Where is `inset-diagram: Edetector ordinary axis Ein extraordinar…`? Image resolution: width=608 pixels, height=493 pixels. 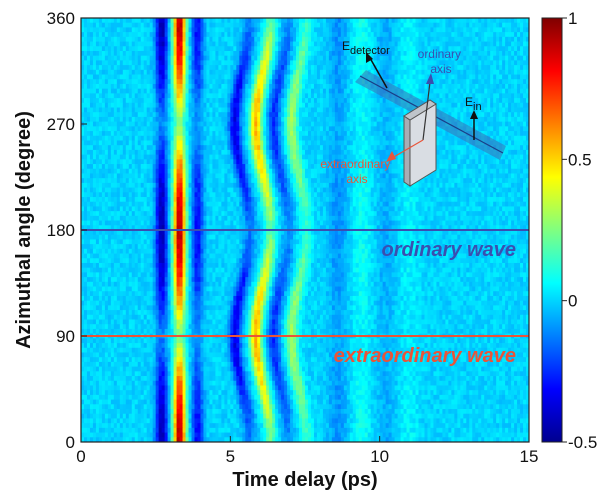 inset-diagram: Edetector ordinary axis Ein extraordinar… is located at coordinates (413, 113).